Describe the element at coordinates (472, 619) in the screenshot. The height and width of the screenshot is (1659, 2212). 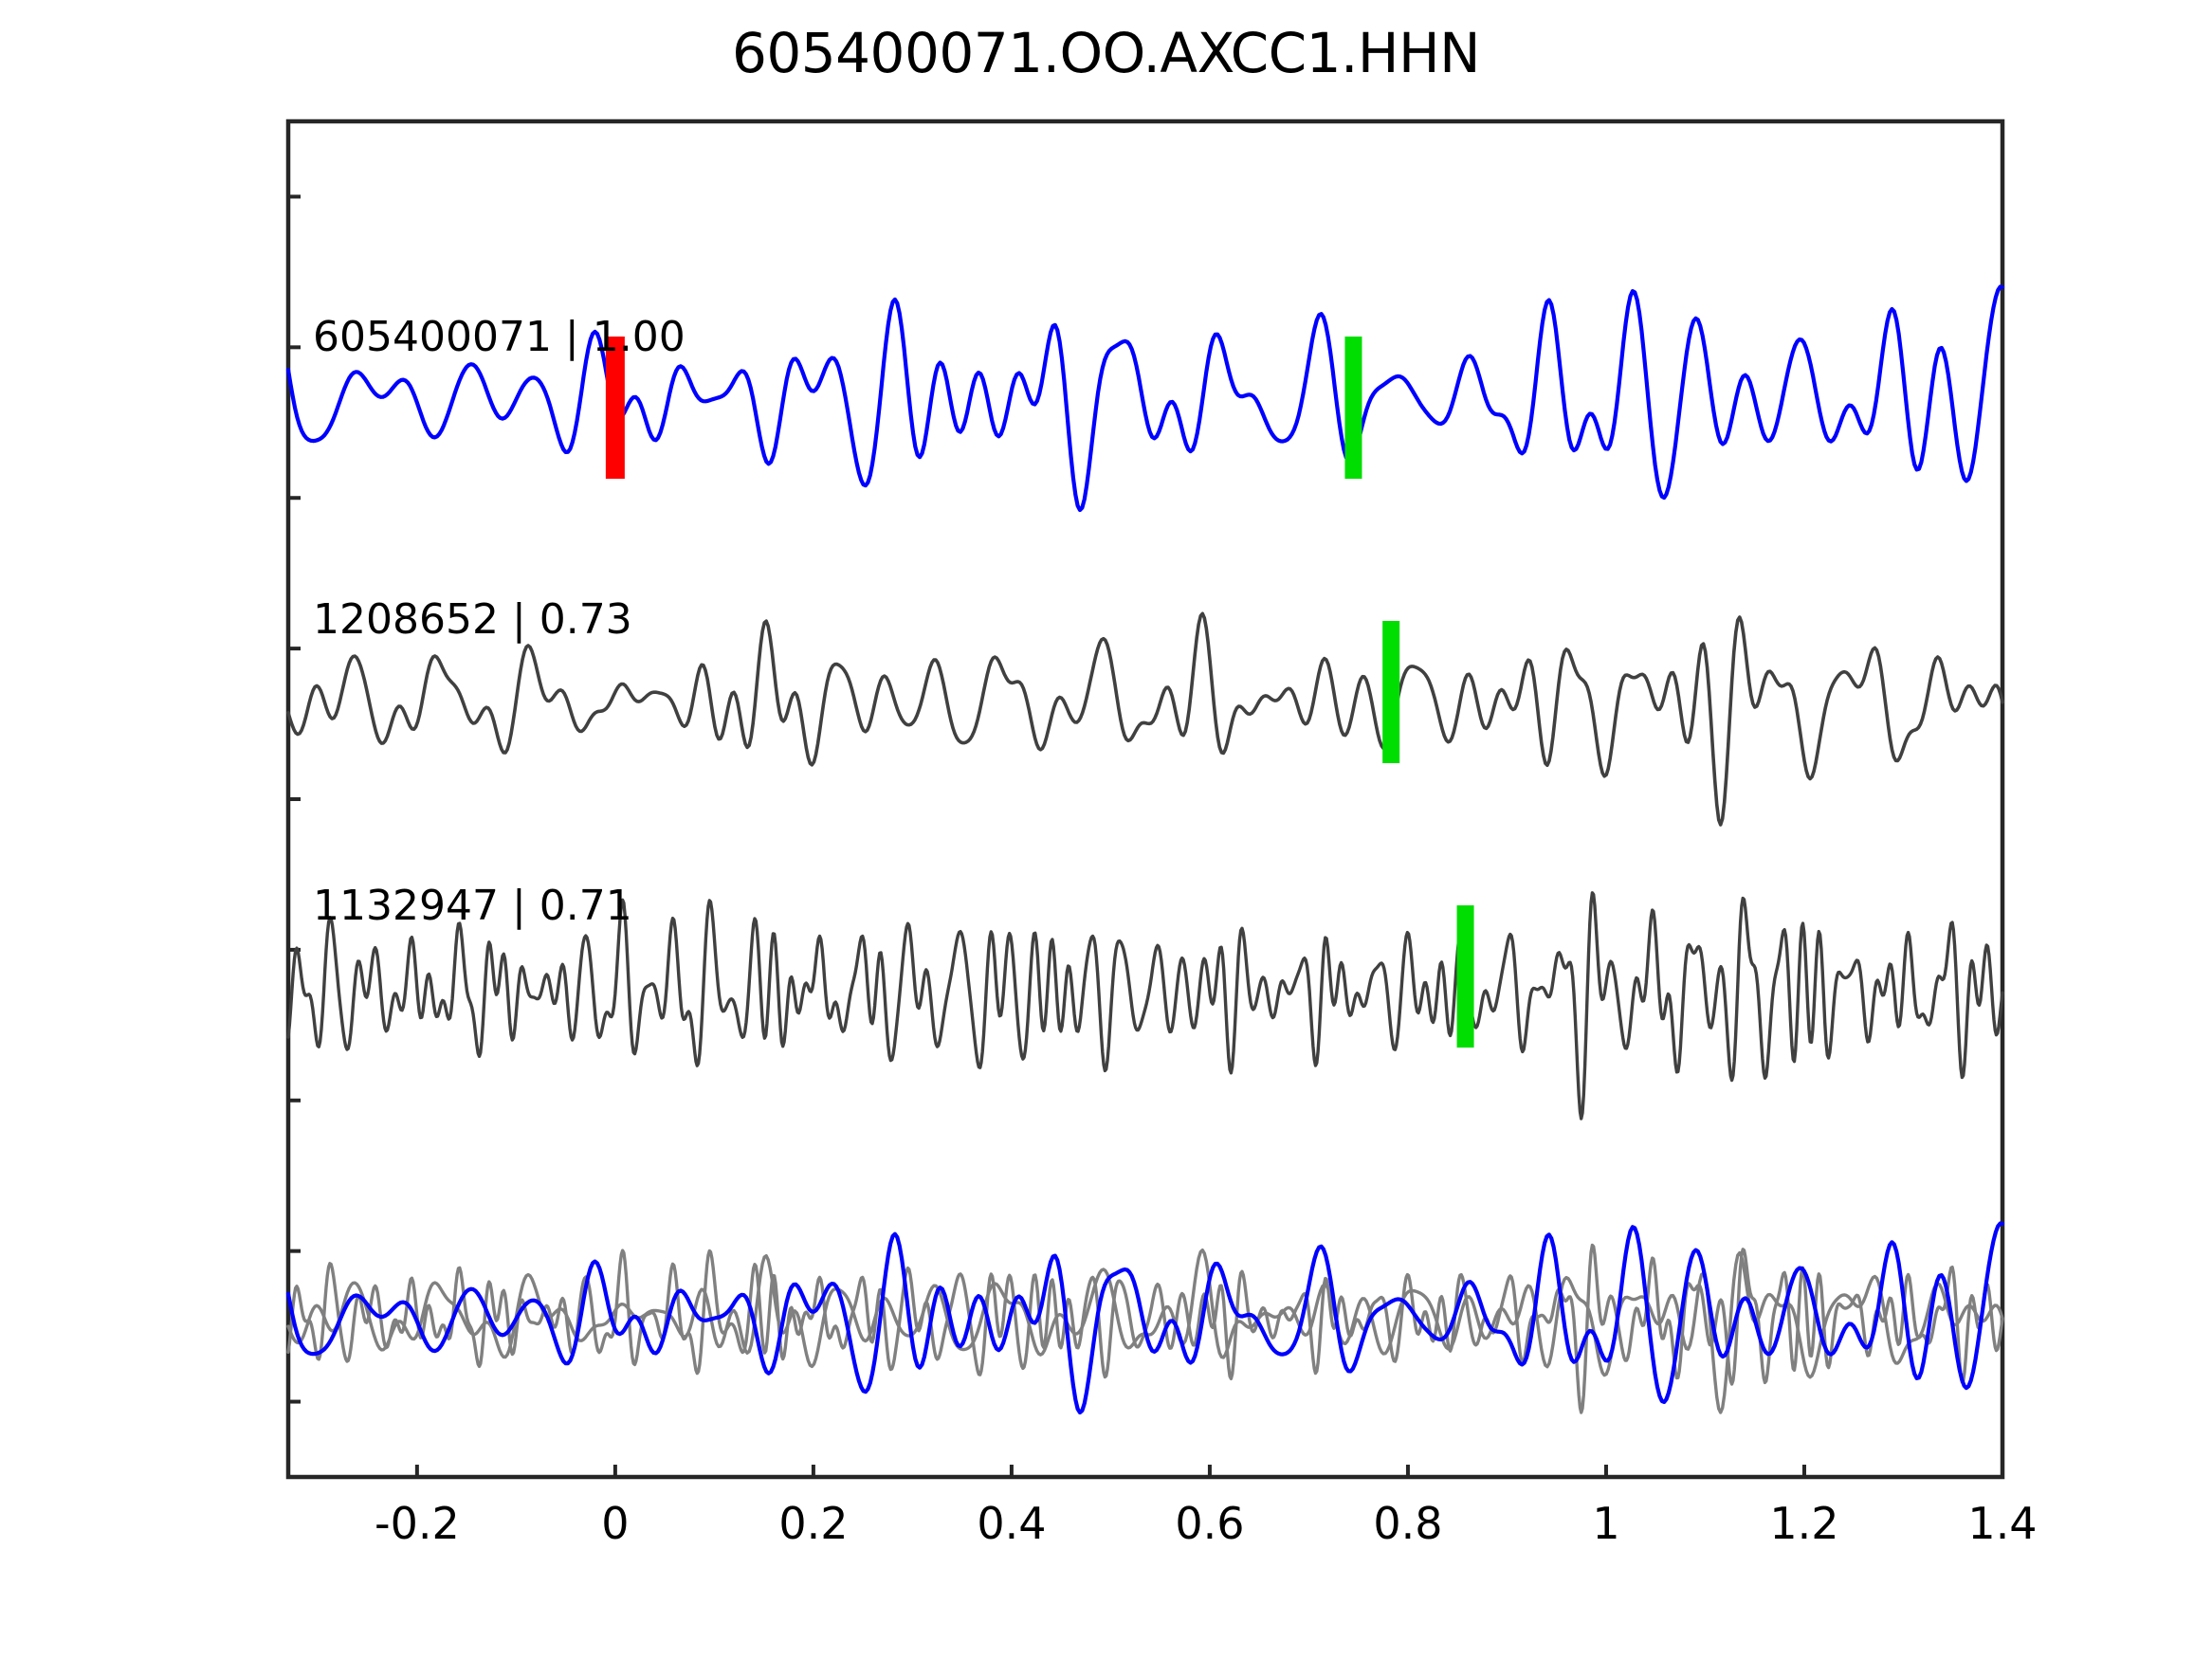
I see `trace-label-1: 1208652 | 0.73` at that location.